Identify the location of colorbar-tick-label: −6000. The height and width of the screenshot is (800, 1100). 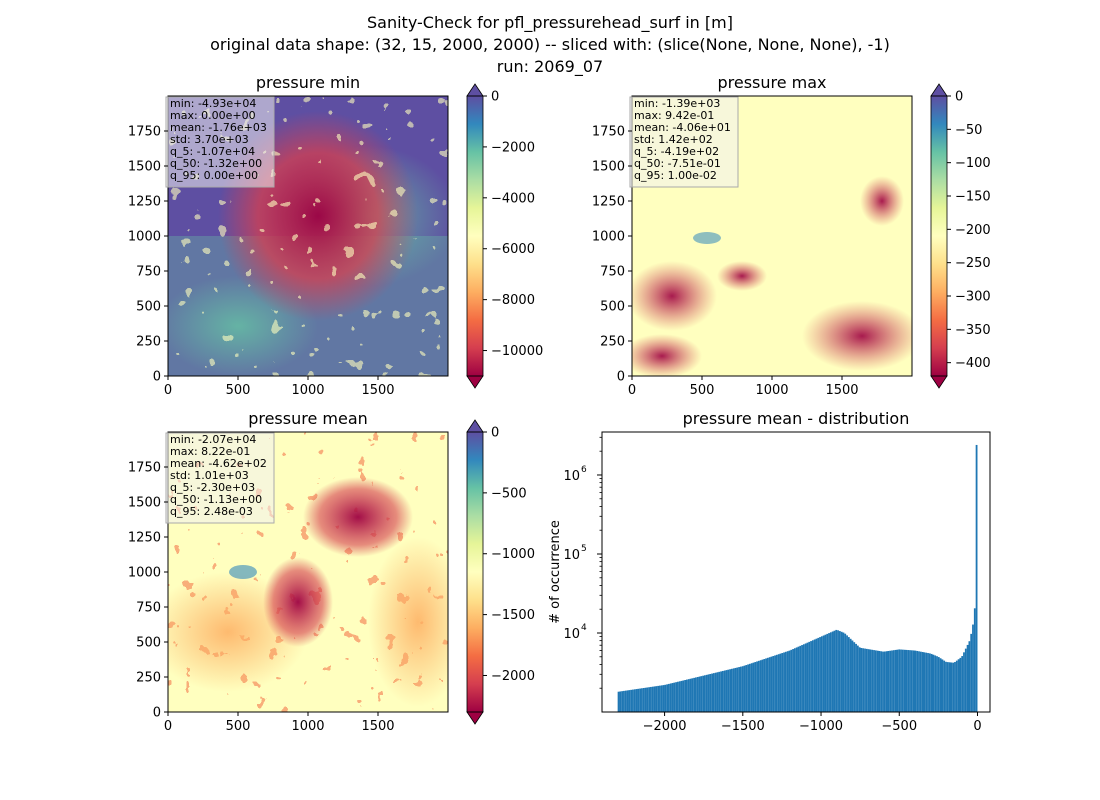
(513, 249).